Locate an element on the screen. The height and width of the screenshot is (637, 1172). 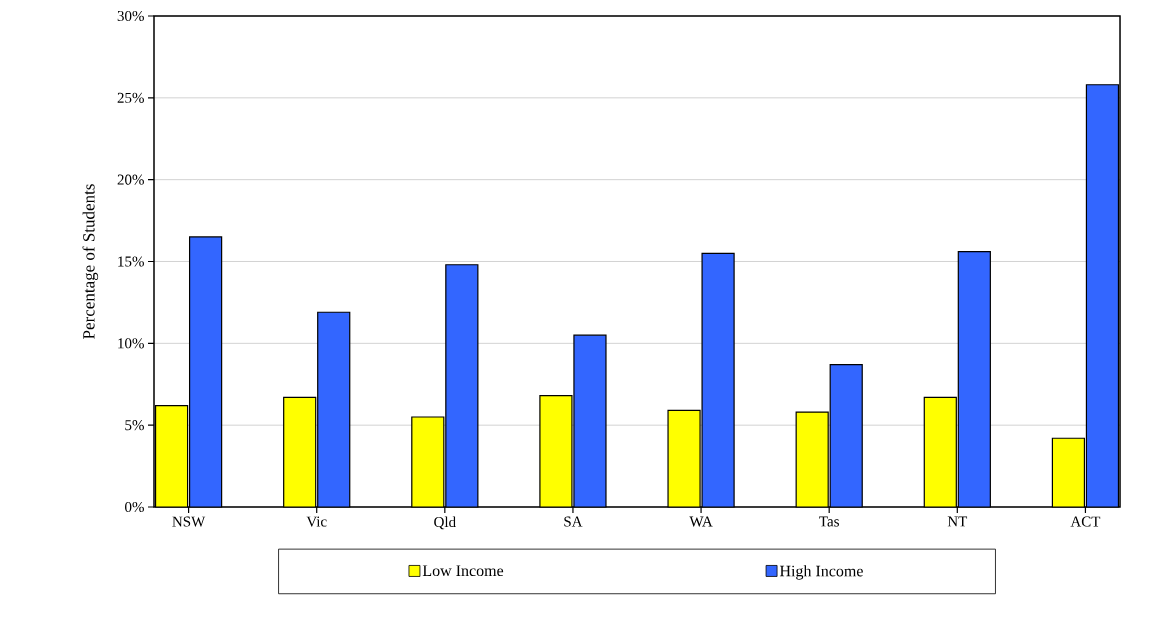
legend-label: Low Income is located at coordinates (463, 571).